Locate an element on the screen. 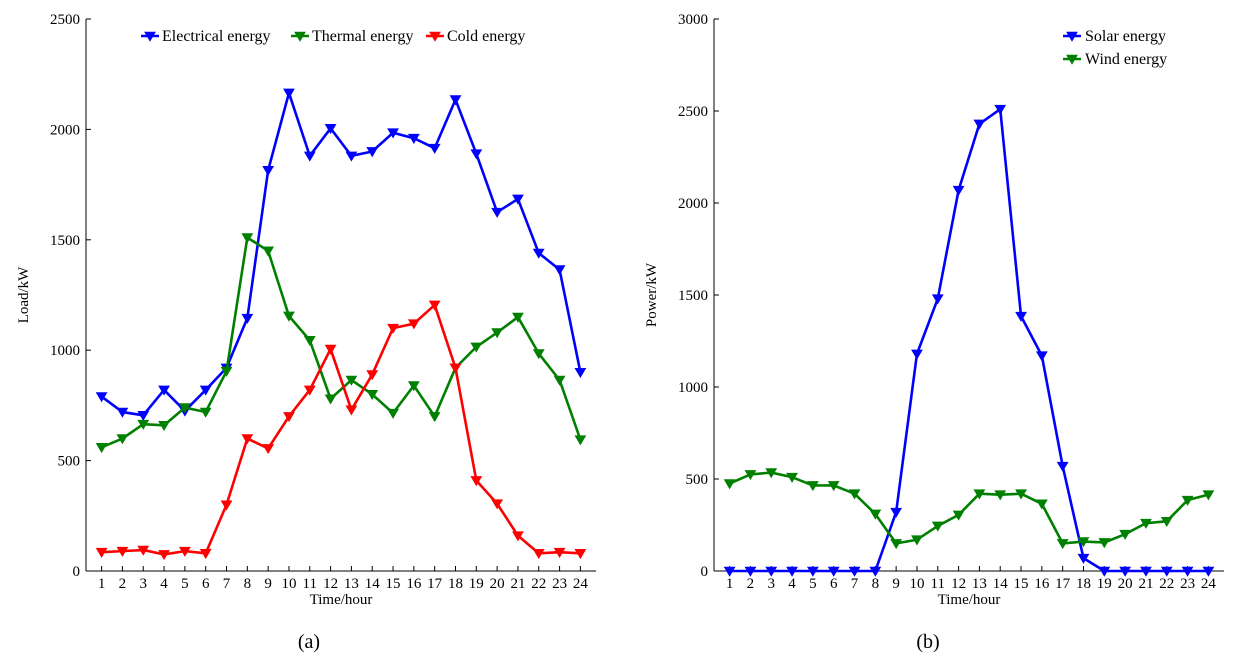 This screenshot has height=659, width=1238. x-tick-label: 17 is located at coordinates (1063, 584).